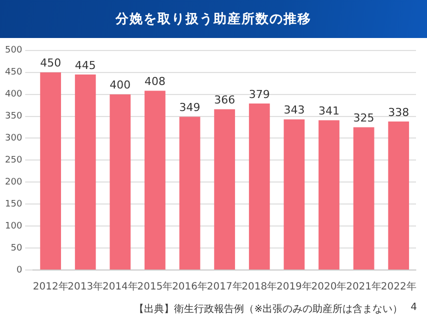 The height and width of the screenshot is (320, 427). What do you see at coordinates (155, 286) in the screenshot?
I see `x-tick-label: 2015年` at bounding box center [155, 286].